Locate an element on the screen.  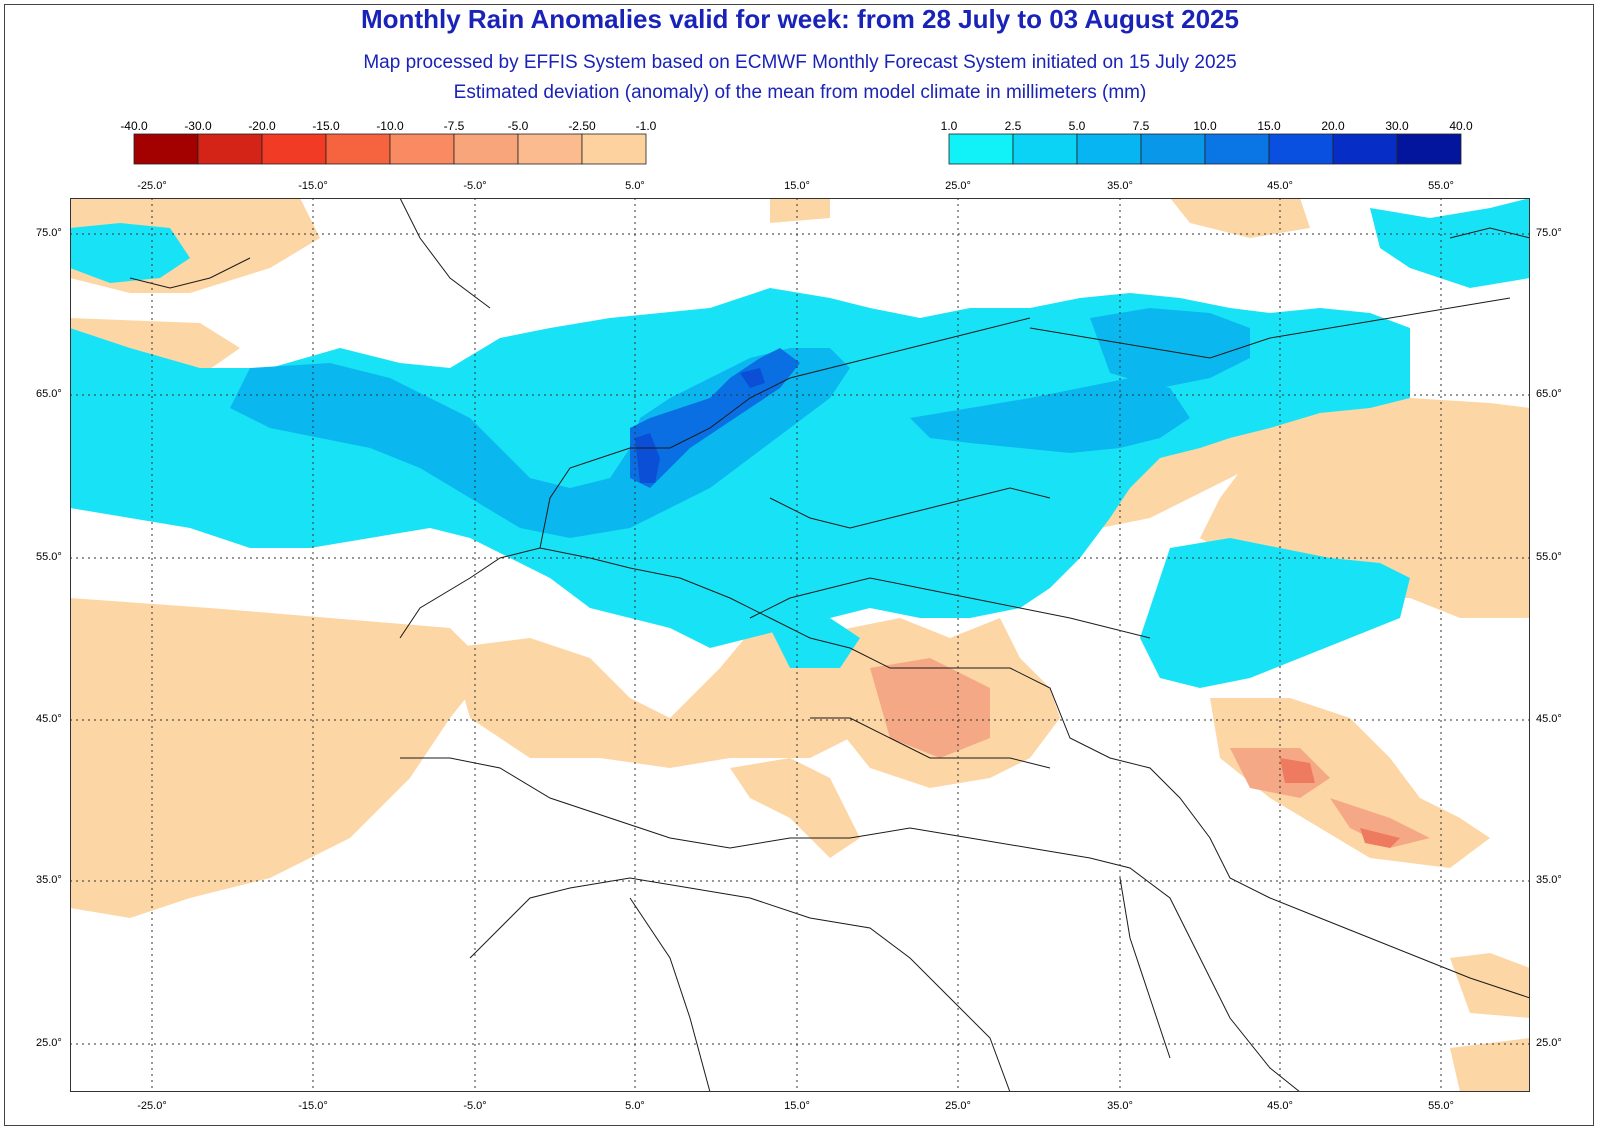
longitude-label-top: 55.0° is located at coordinates (1441, 186).